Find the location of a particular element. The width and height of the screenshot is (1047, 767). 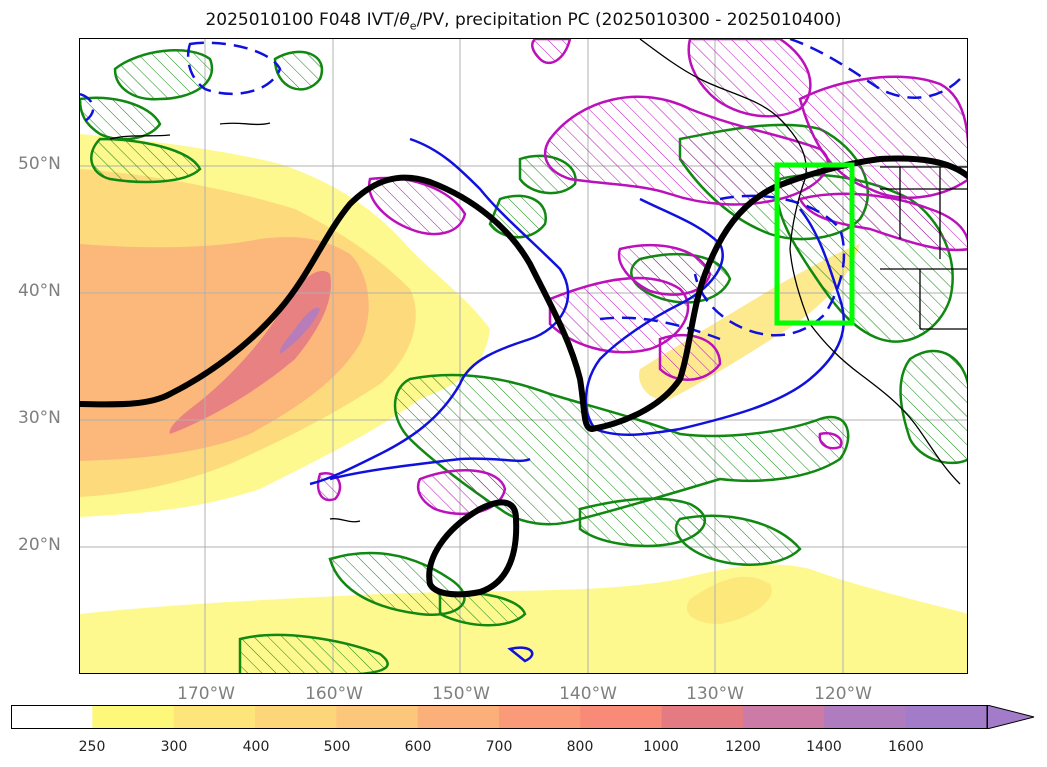

lat-label-40n: 40°N is located at coordinates (39, 291).